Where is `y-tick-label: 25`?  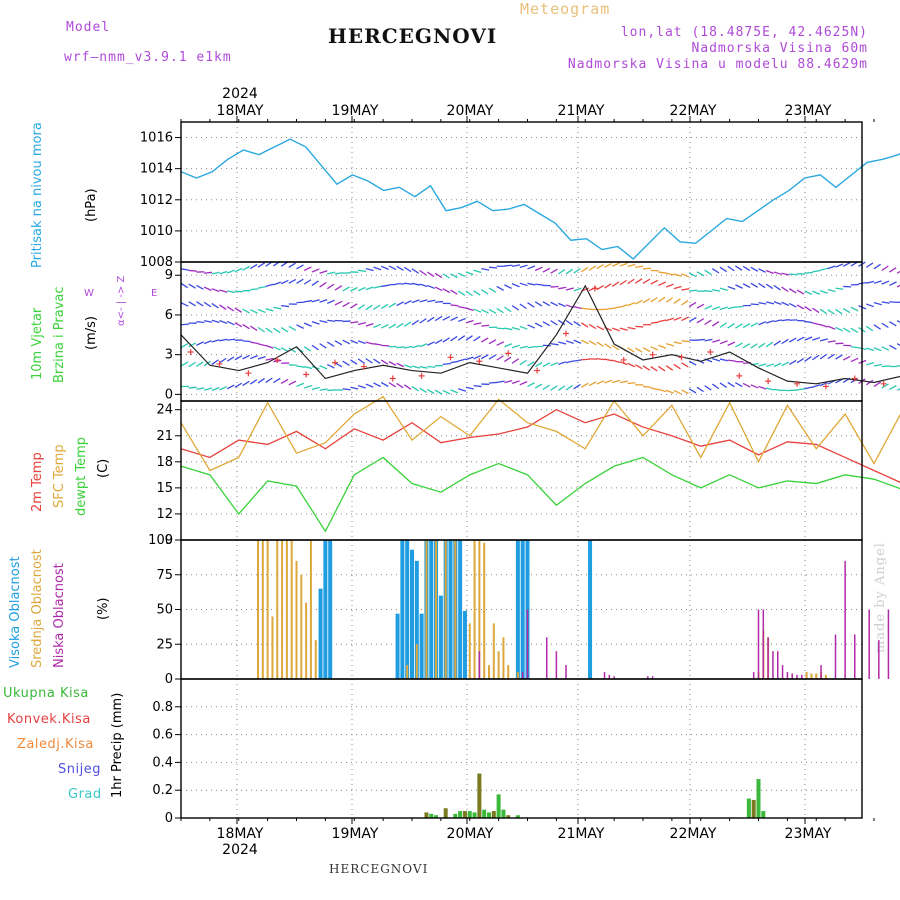 y-tick-label: 25 is located at coordinates (164, 644).